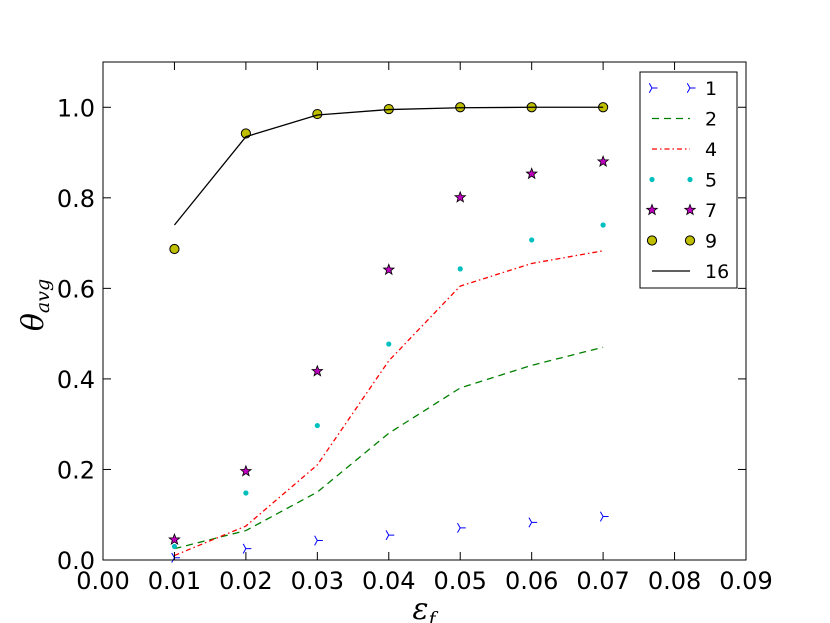 The image size is (830, 623). What do you see at coordinates (683, 181) in the screenshot?
I see `legend-entry-5: 5` at bounding box center [683, 181].